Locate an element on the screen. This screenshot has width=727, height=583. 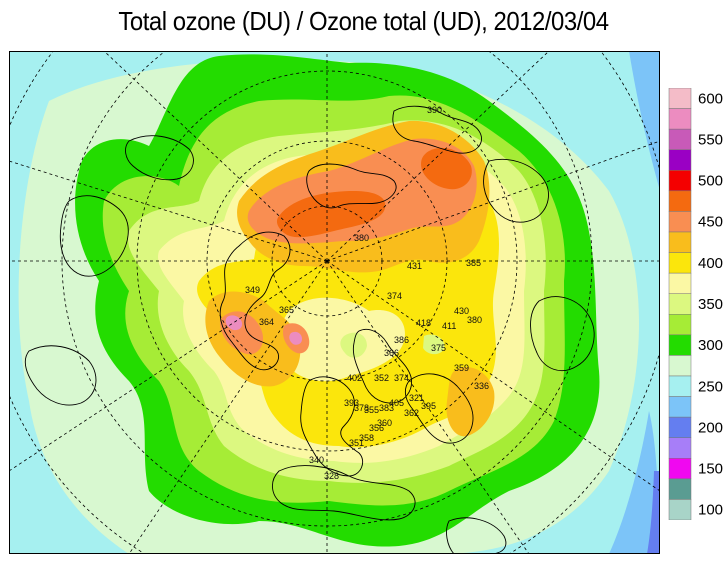
legend-label: 550 is located at coordinates (710, 139).